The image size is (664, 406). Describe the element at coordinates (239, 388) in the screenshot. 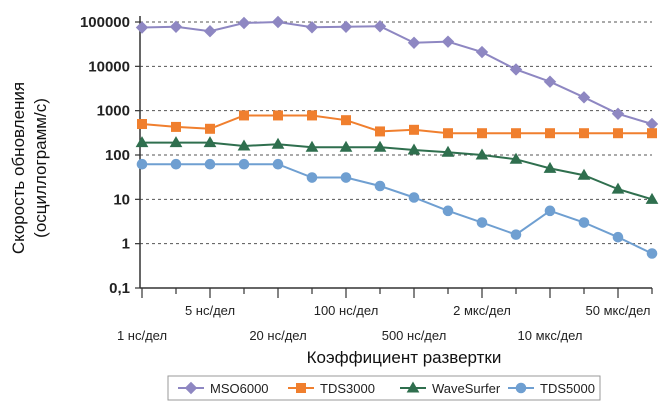

I see `legend-label: MSO6000` at that location.